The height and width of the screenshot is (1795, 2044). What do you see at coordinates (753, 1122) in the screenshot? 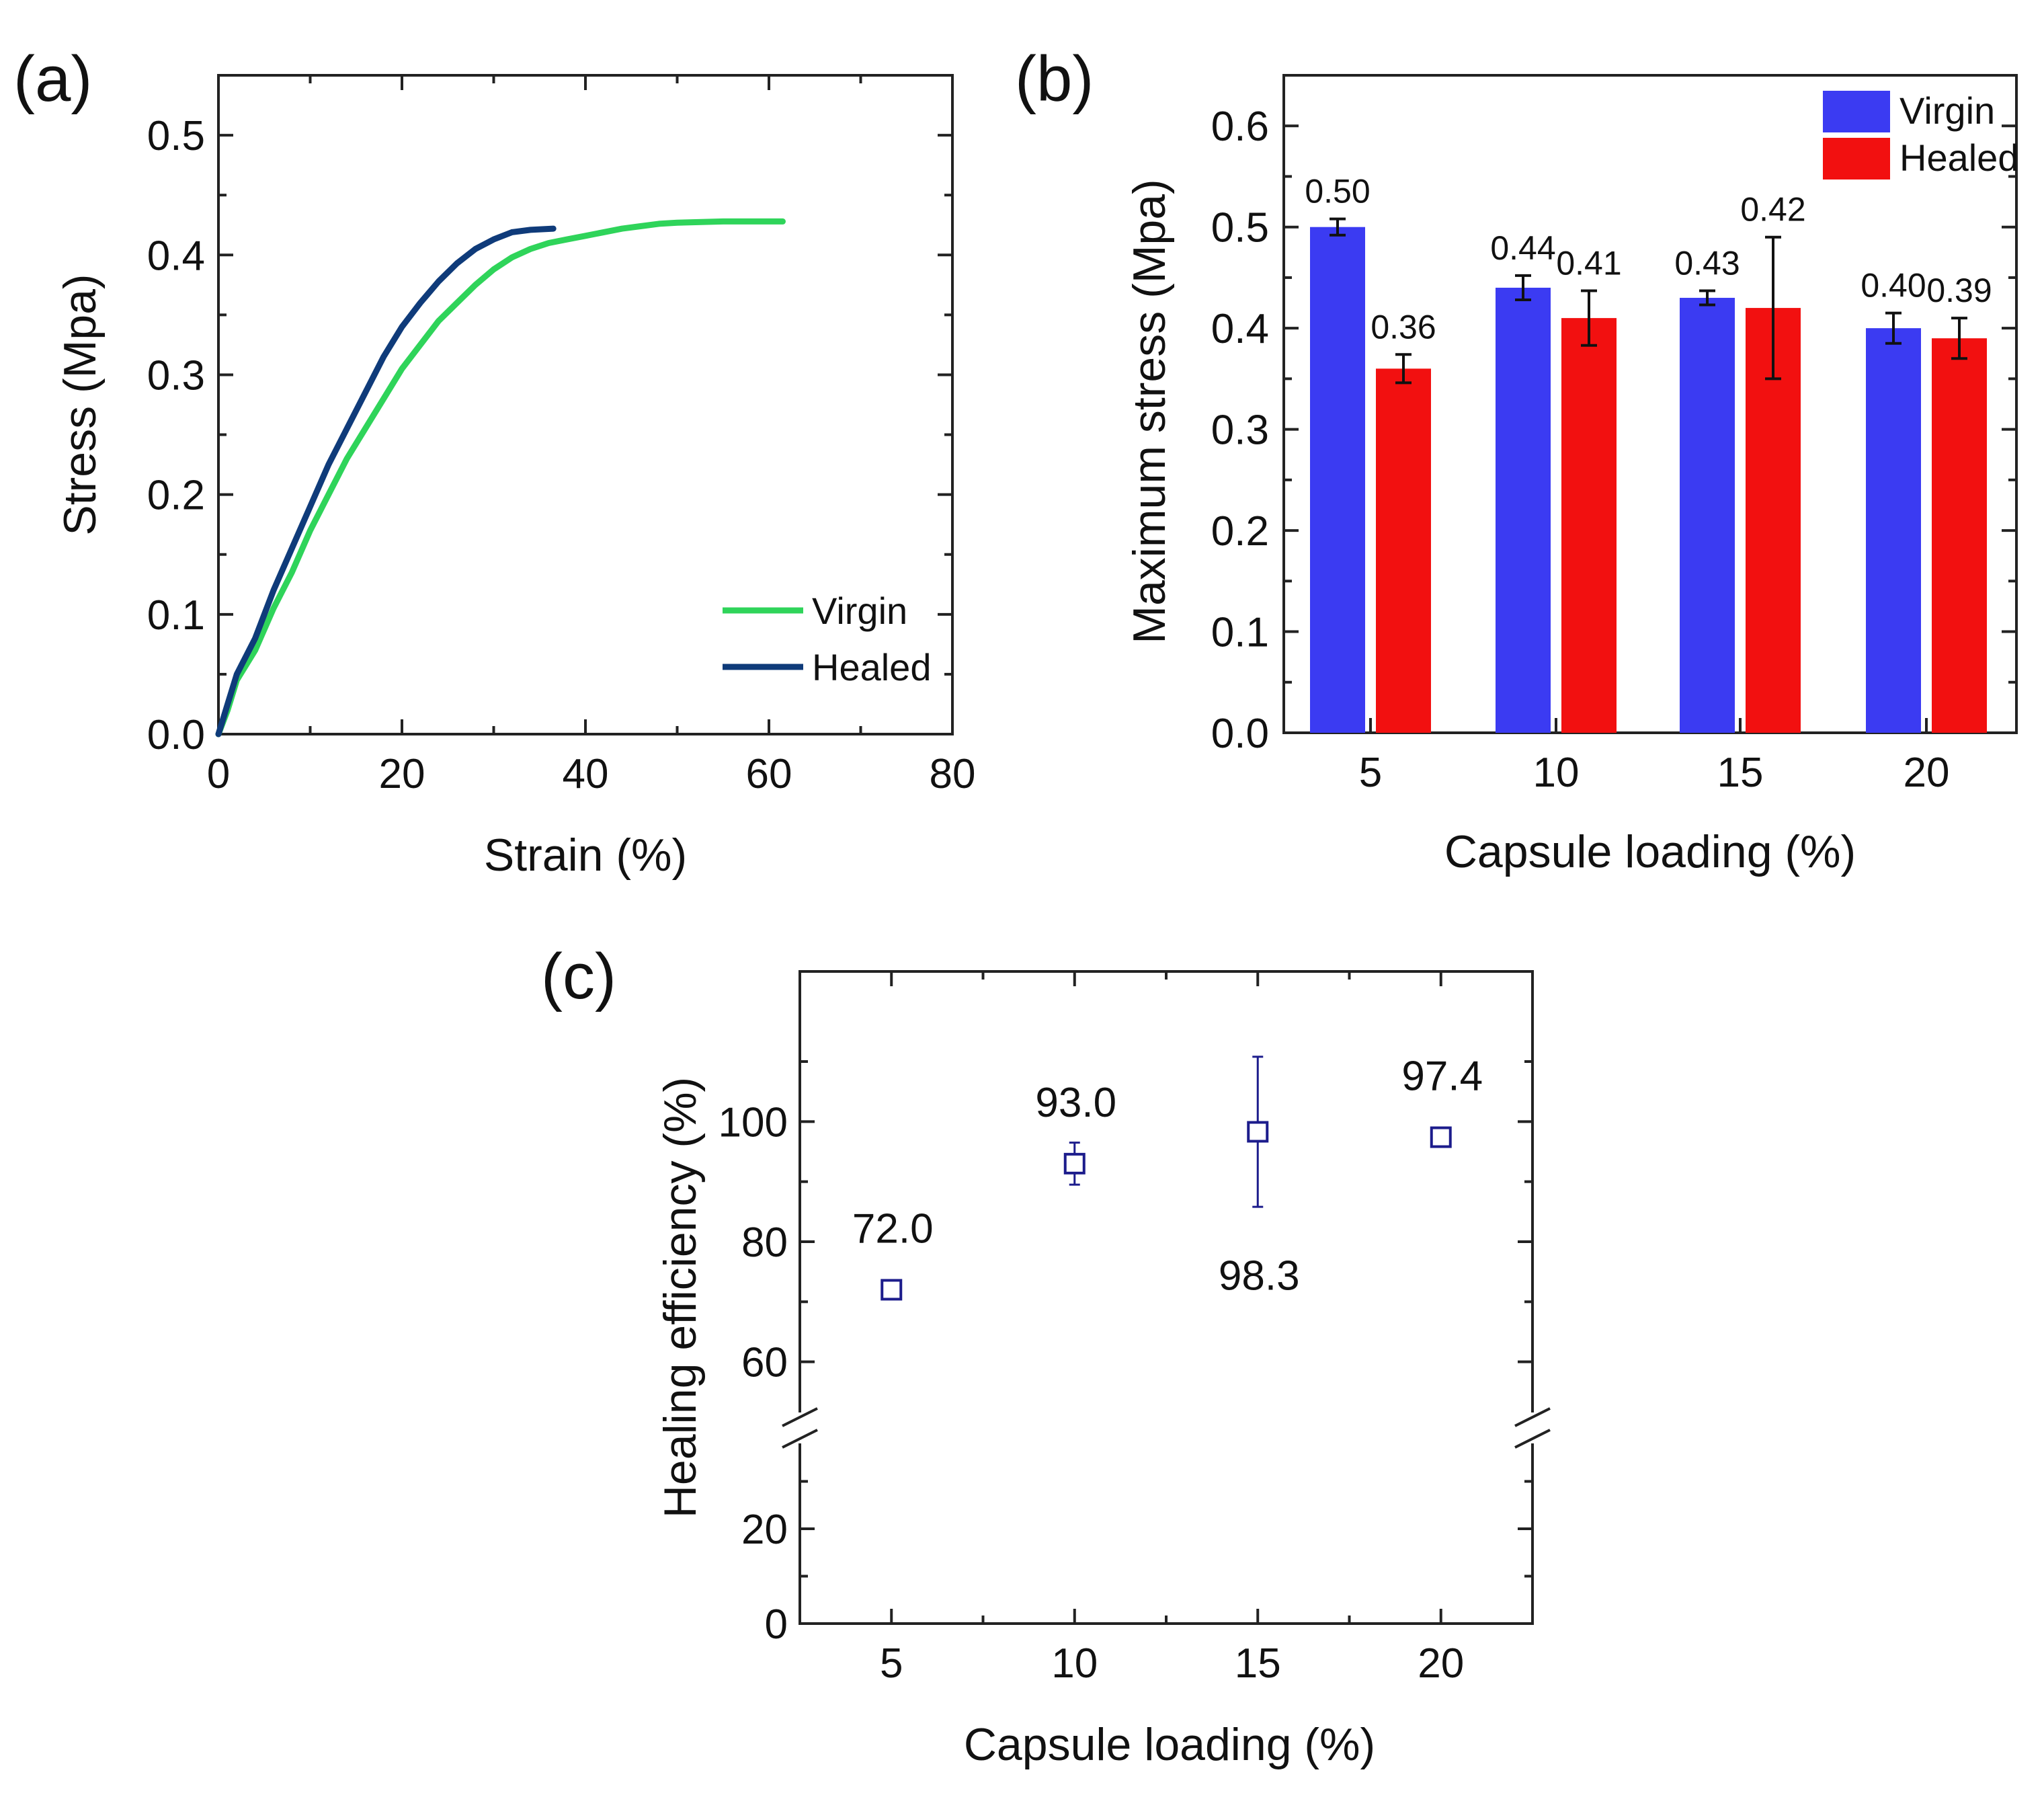
I see `y-tick-label: 100` at bounding box center [753, 1122].